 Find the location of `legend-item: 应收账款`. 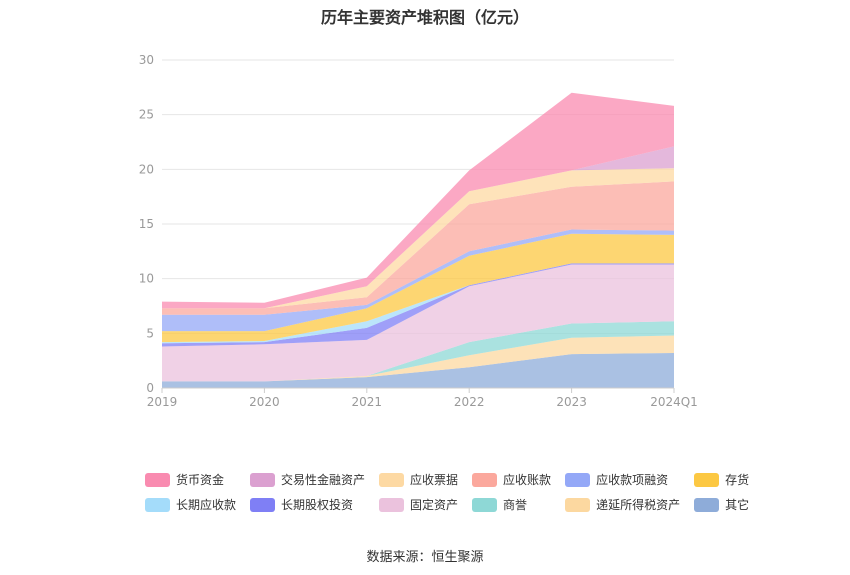

legend-item: 应收账款 is located at coordinates (511, 479).